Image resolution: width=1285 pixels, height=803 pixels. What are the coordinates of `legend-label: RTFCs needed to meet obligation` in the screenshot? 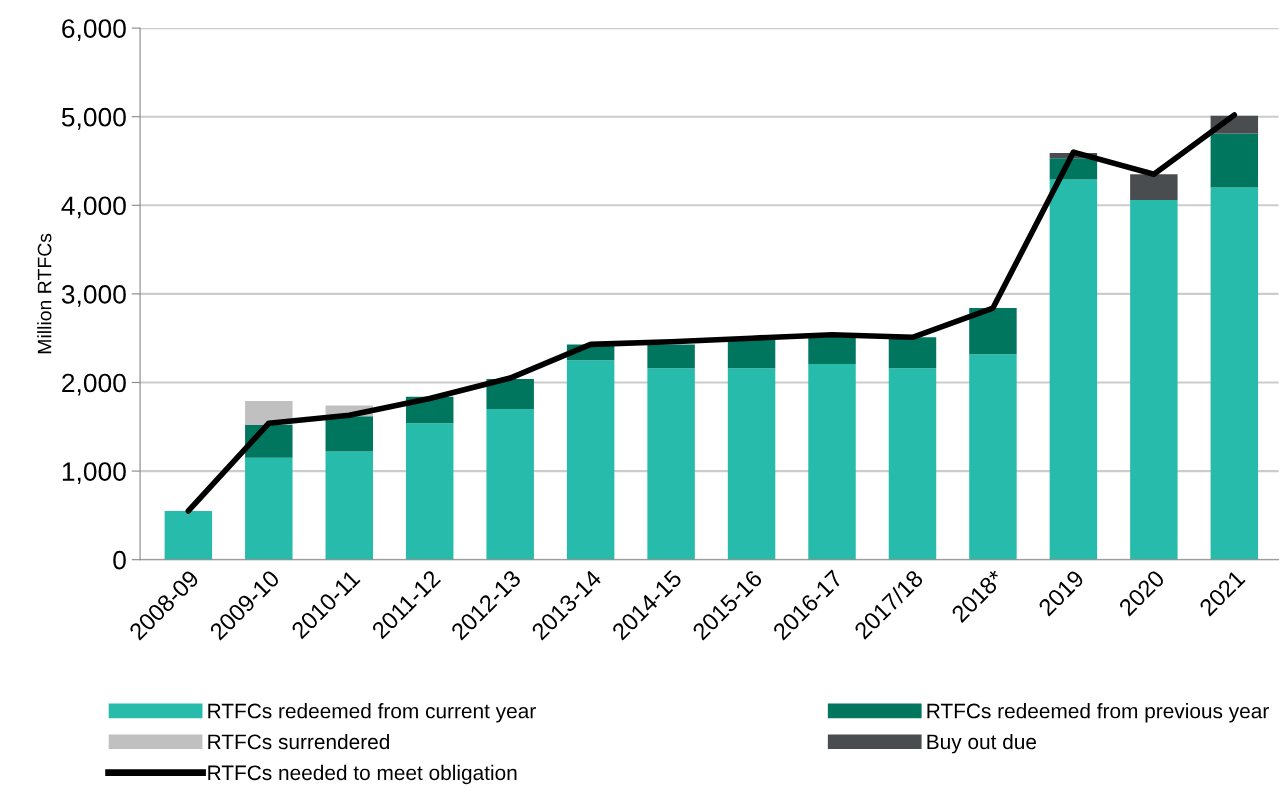 It's located at (362, 774).